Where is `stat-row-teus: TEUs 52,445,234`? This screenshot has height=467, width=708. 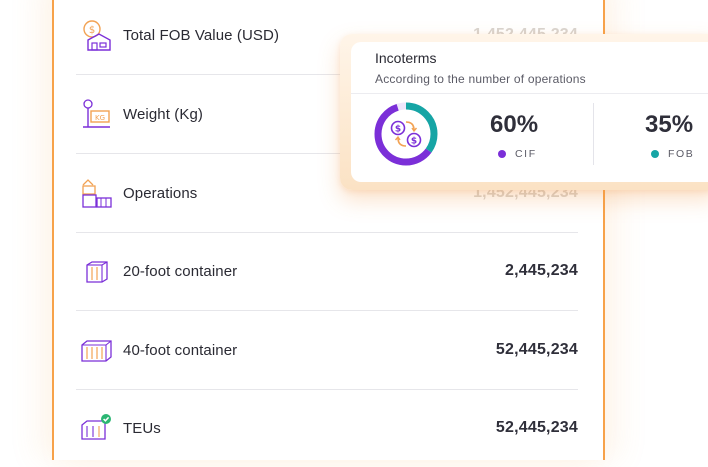 stat-row-teus: TEUs 52,445,234 is located at coordinates (327, 428).